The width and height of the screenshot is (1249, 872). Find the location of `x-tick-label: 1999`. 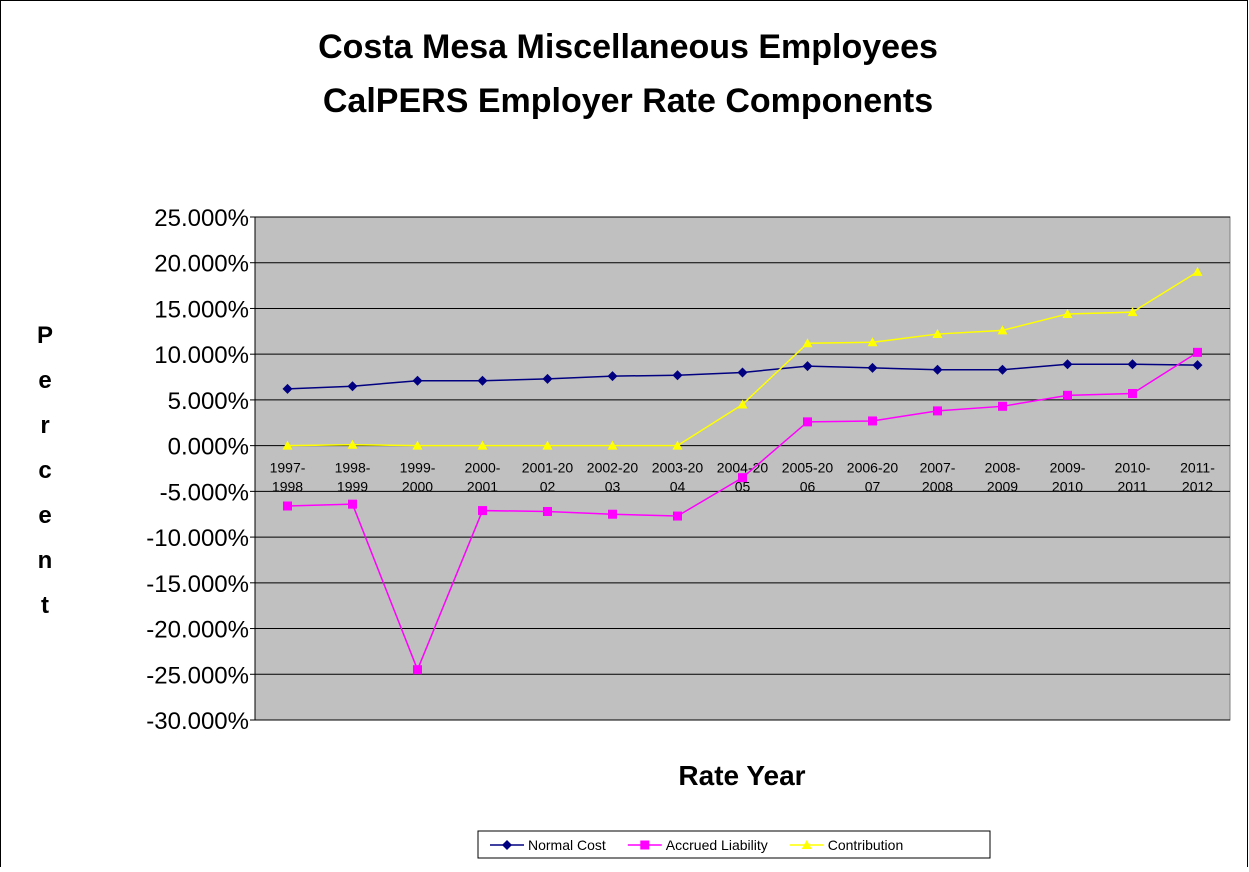

x-tick-label: 1999 is located at coordinates (352, 487).